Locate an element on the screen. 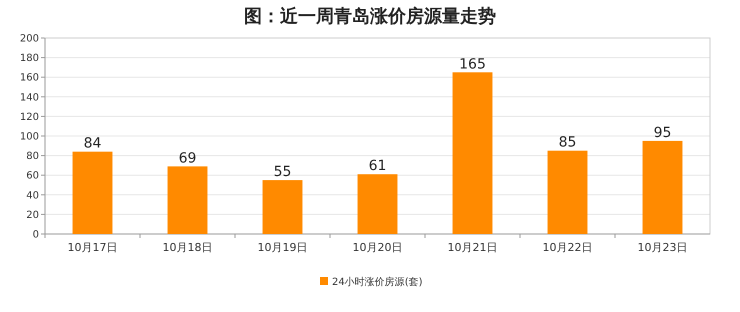 The height and width of the screenshot is (312, 740). y-tick-label: 60 is located at coordinates (32, 176).